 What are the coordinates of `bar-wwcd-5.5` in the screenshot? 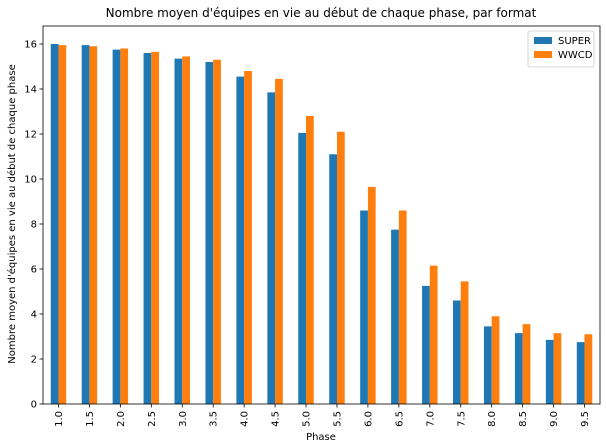 It's located at (340, 267).